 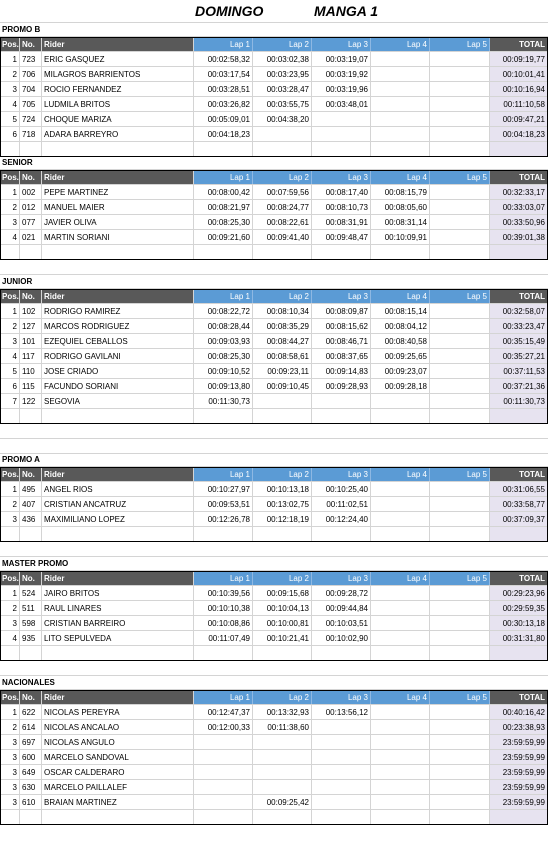 What do you see at coordinates (31, 326) in the screenshot?
I see `cell-no: 127` at bounding box center [31, 326].